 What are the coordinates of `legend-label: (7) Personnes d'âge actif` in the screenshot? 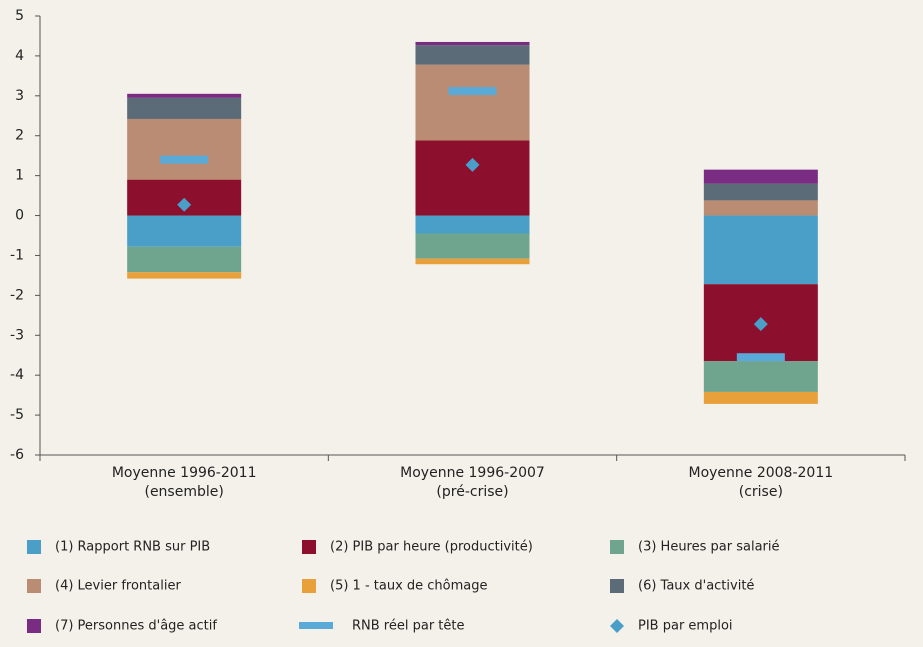 It's located at (136, 626).